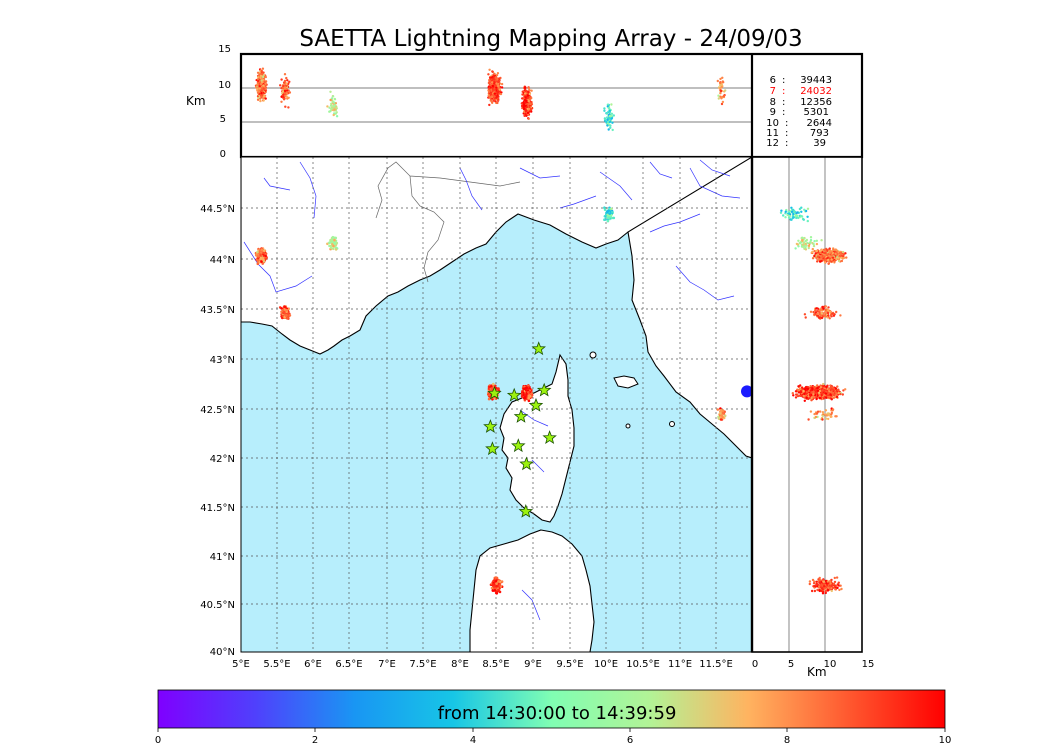  I want to click on top-ytick-5: 5, so click(223, 119).